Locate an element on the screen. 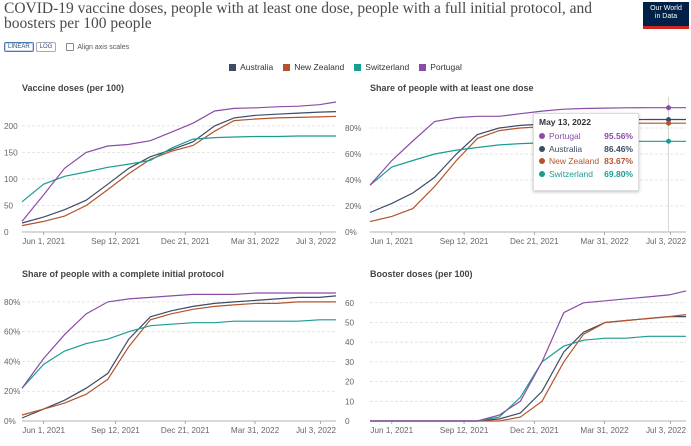  tooltip-name: New Zealand is located at coordinates (574, 161).